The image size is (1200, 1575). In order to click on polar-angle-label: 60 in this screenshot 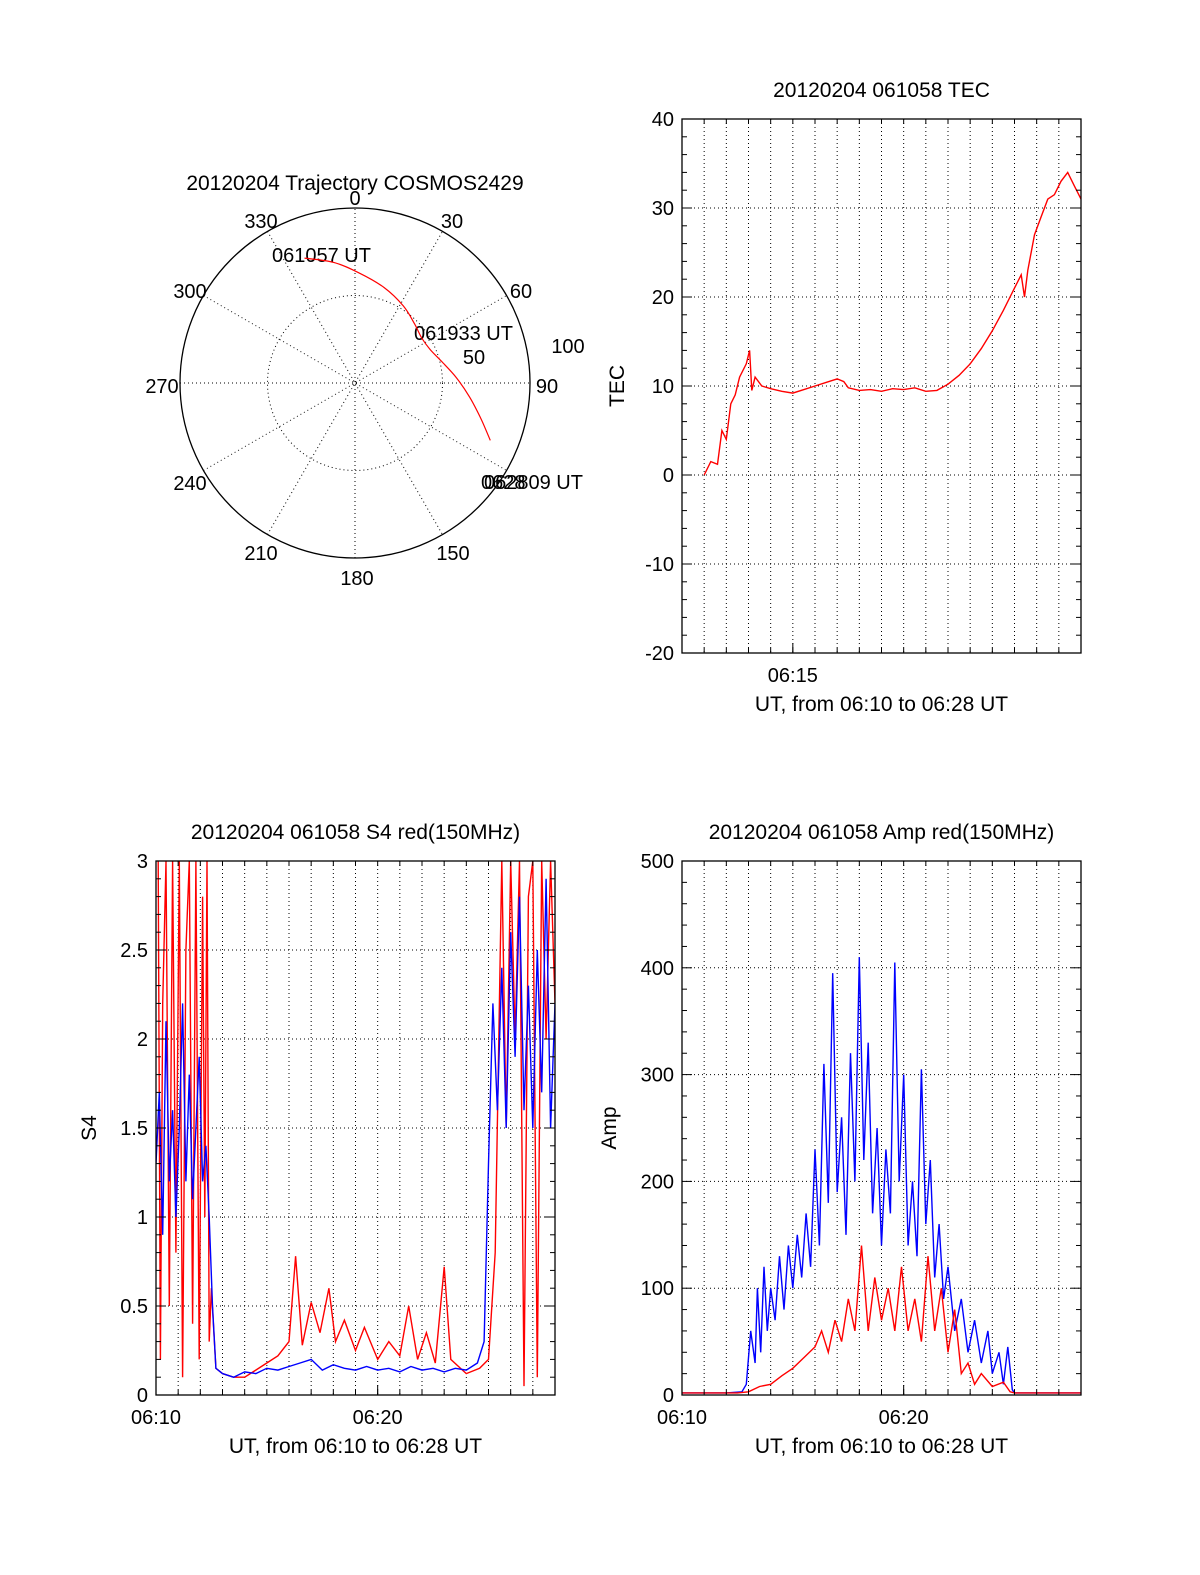, I will do `click(521, 292)`.